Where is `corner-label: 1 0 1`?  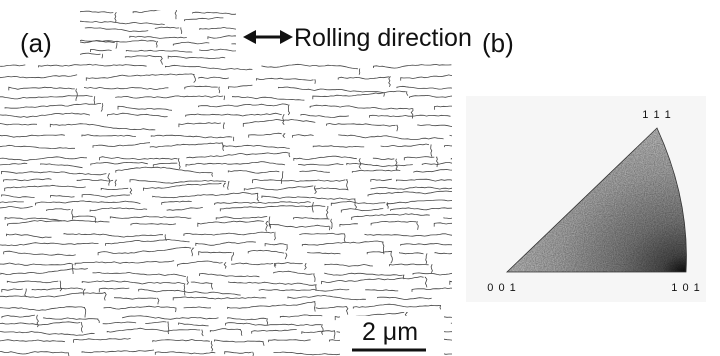 corner-label: 1 0 1 is located at coordinates (685, 288).